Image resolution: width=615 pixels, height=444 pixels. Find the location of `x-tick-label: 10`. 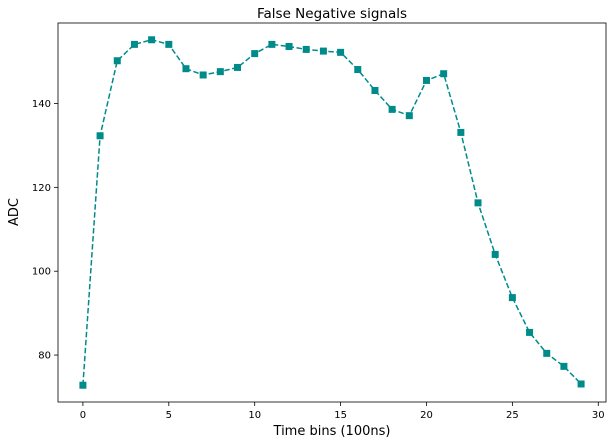

x-tick-label: 10 is located at coordinates (254, 415).